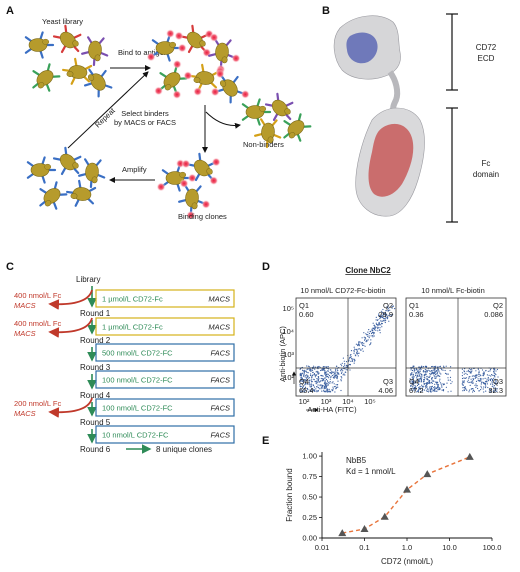  I want to click on selection-condition: 1 µmol/L CD72-Fc, so click(132, 327).